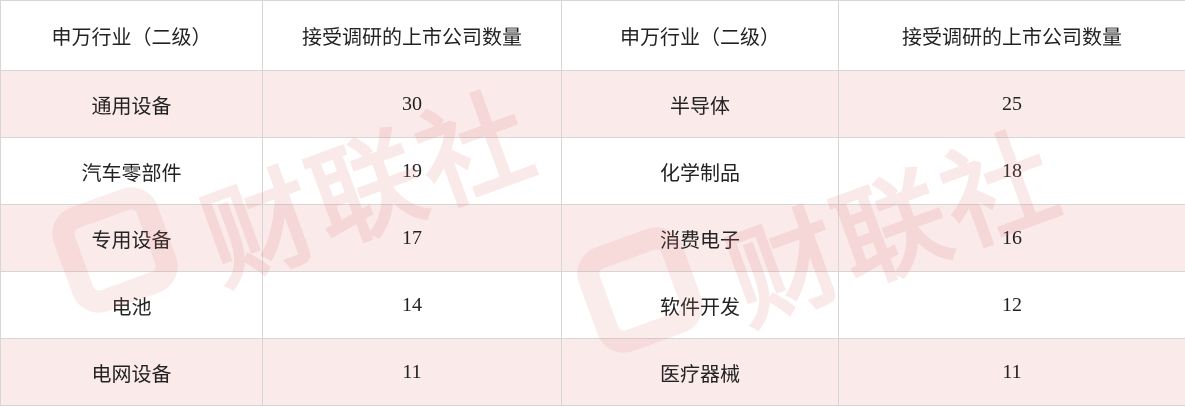  Describe the element at coordinates (1011, 238) in the screenshot. I see `count-cell: 16` at that location.